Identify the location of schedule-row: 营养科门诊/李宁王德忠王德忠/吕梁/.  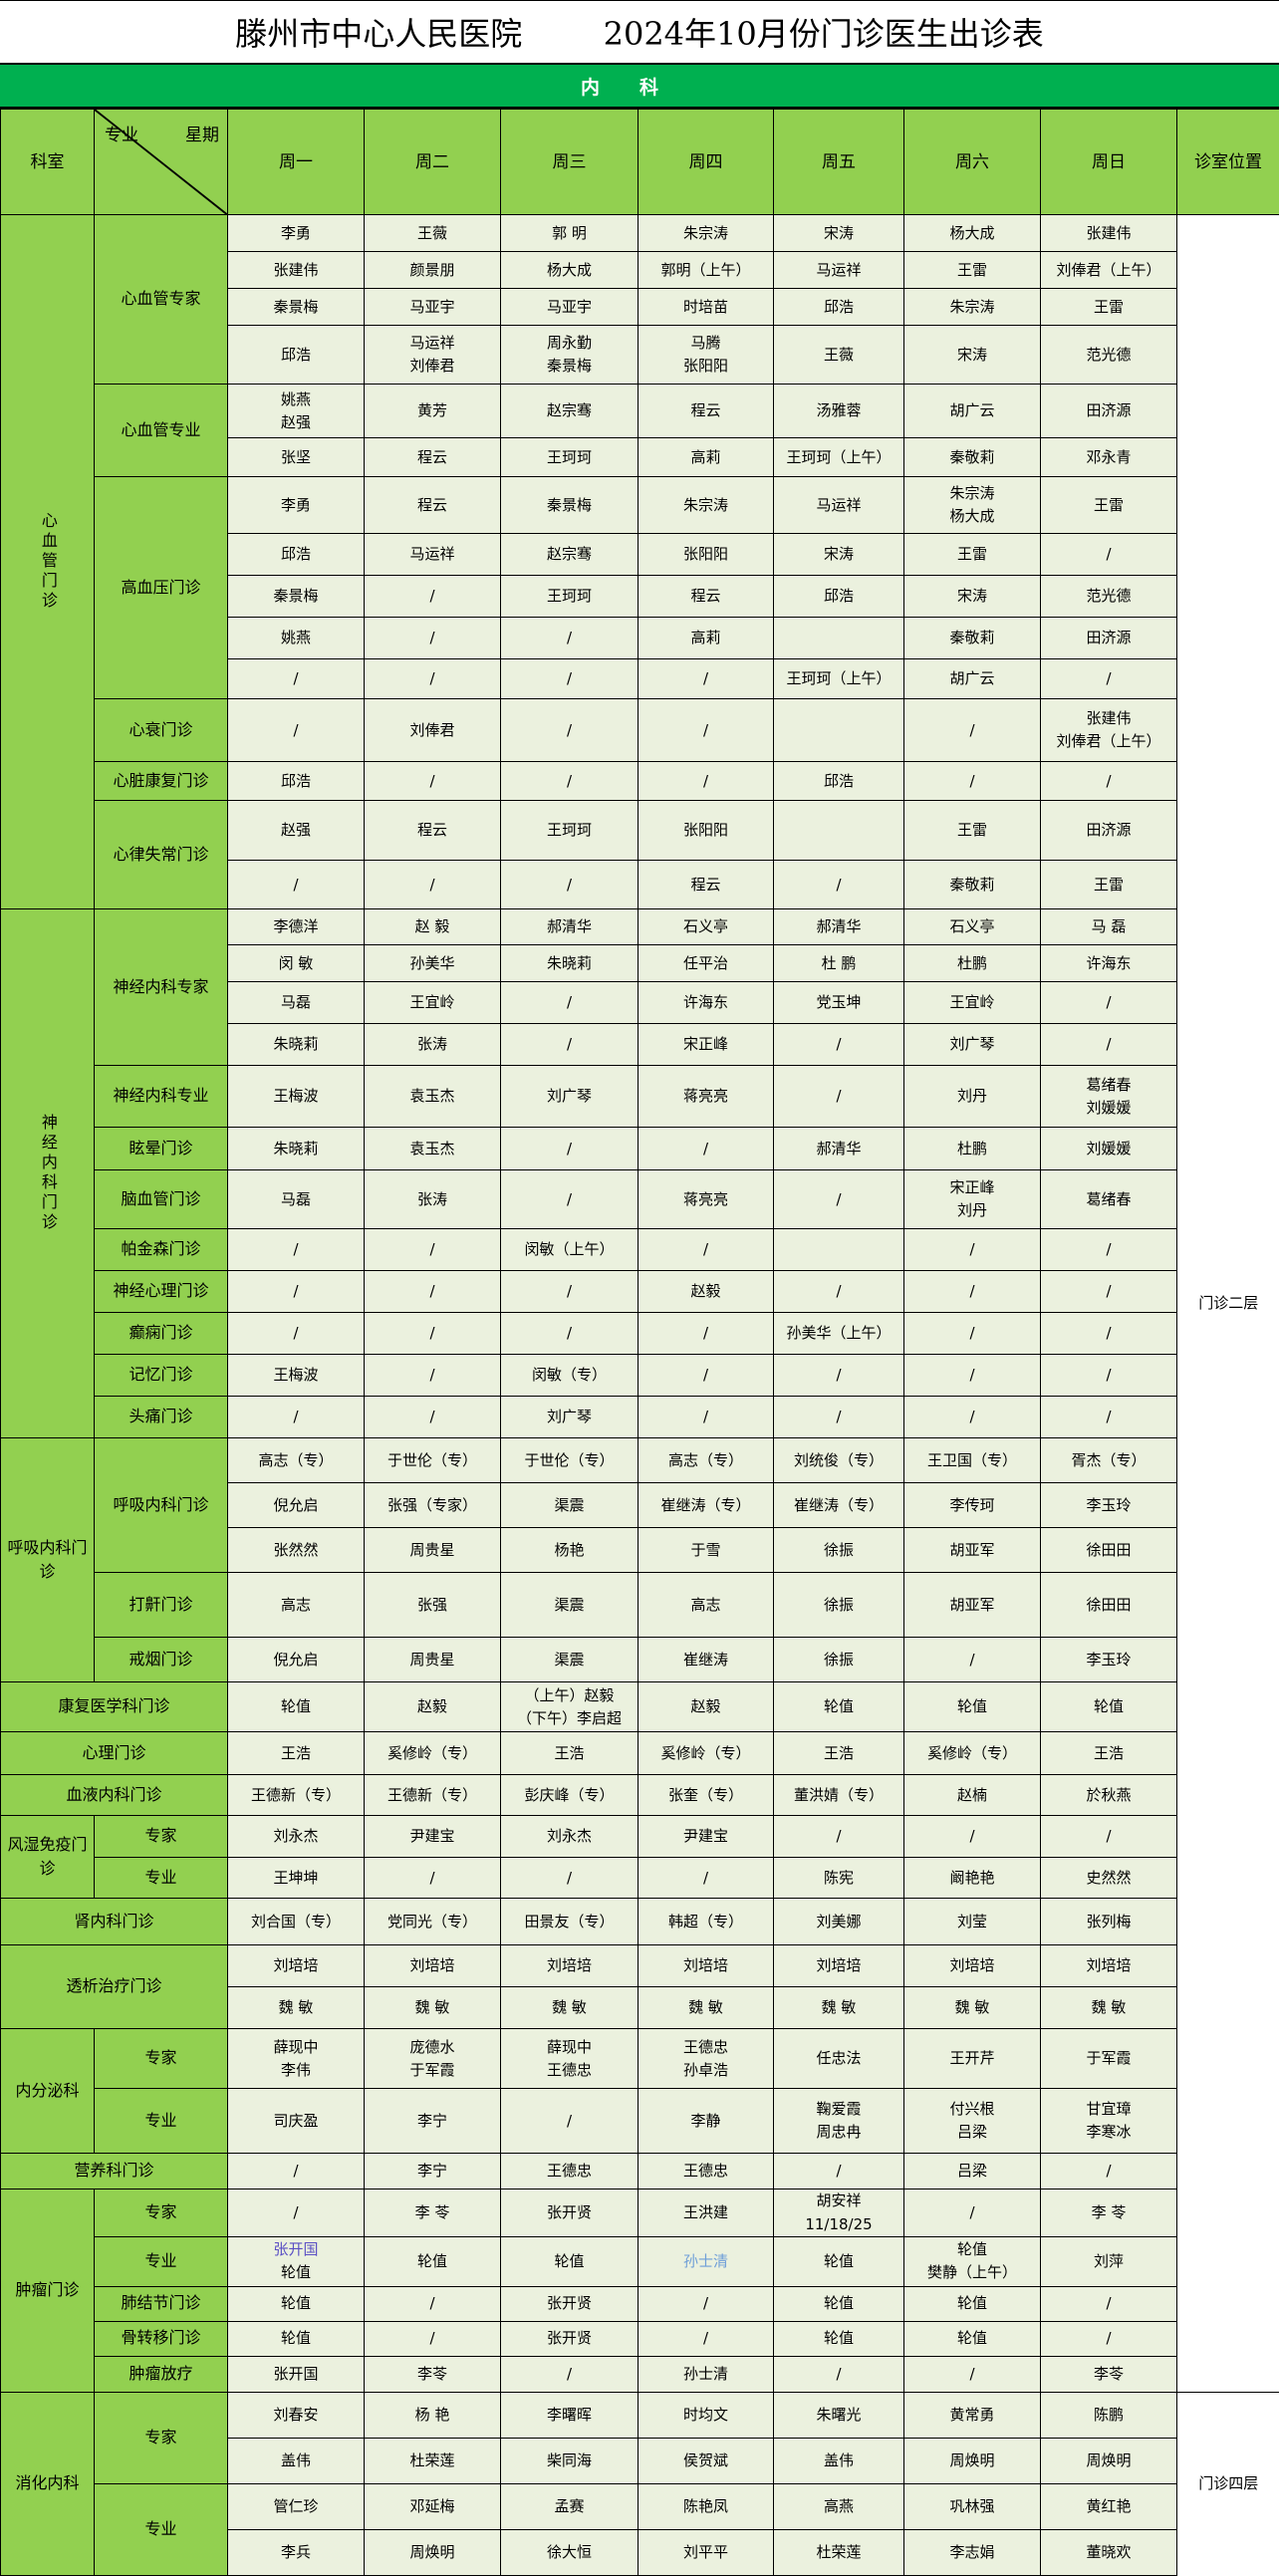
(640, 2172).